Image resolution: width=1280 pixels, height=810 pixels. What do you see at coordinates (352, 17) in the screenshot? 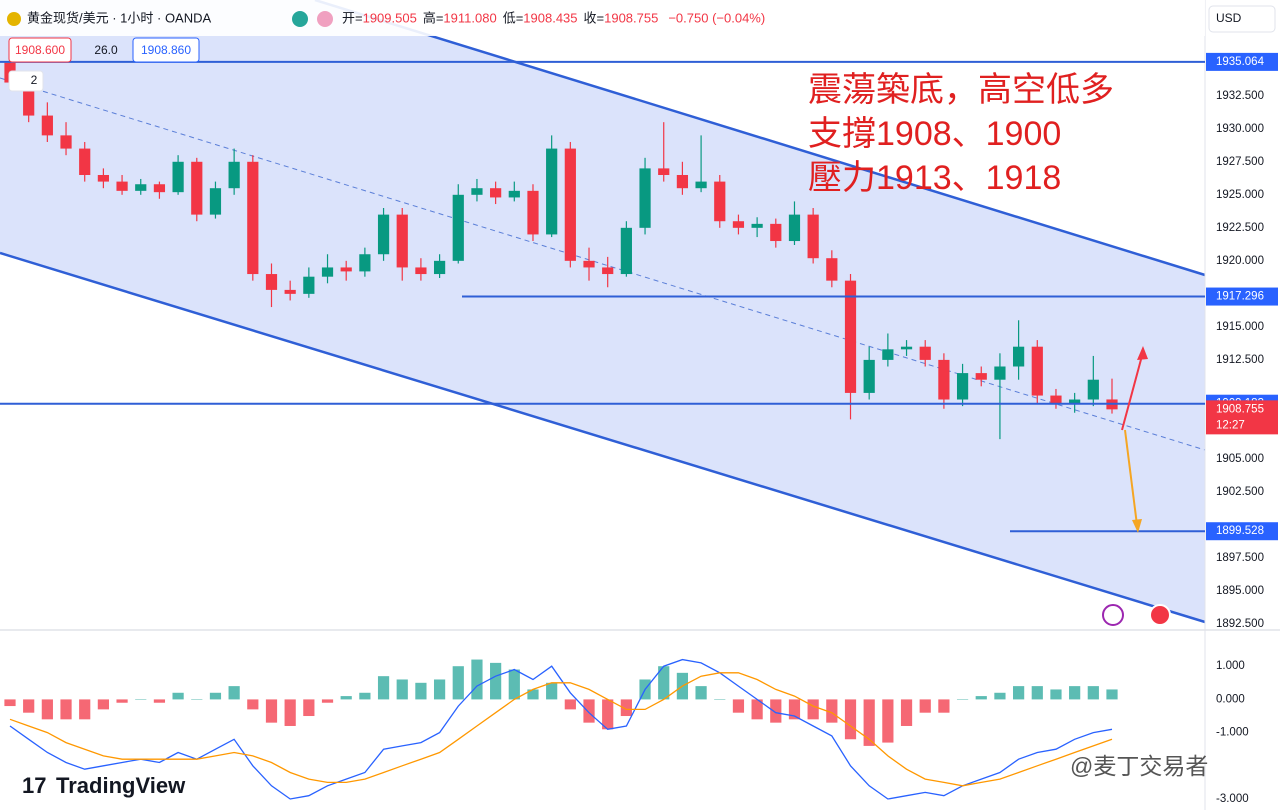
I see `ohlc-label: 开=` at bounding box center [352, 17].